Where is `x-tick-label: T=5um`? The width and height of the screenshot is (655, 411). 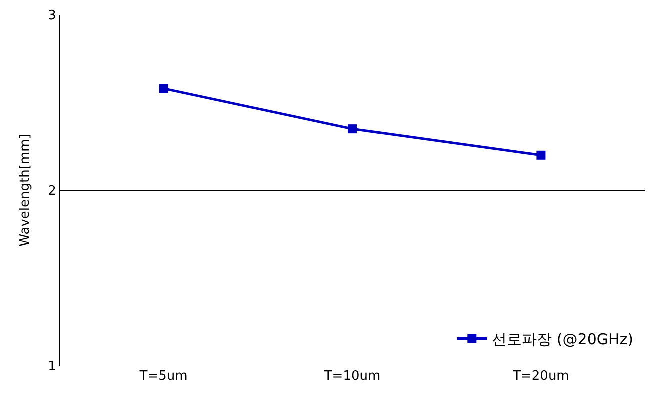
x-tick-label: T=5um is located at coordinates (163, 376).